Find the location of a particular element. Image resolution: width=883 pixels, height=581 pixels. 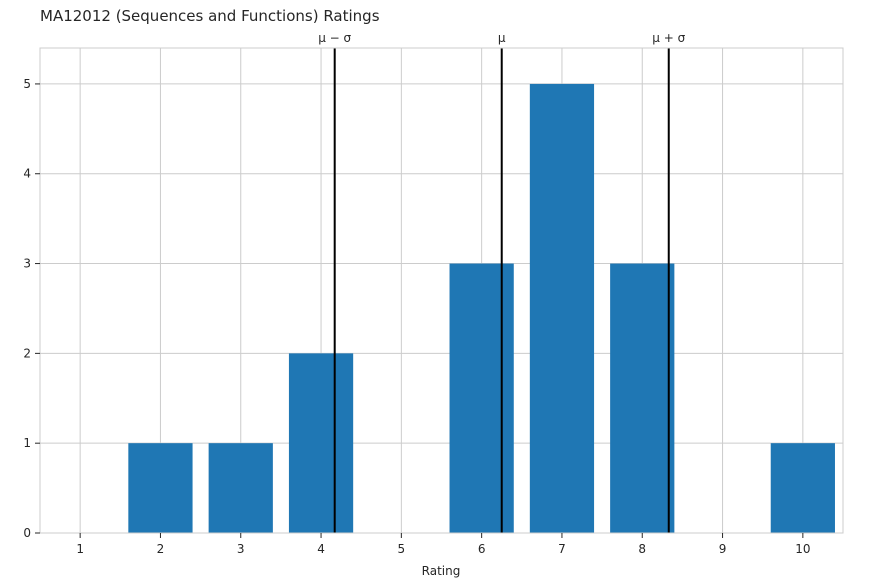

reference-line-label: μ is located at coordinates (502, 38).